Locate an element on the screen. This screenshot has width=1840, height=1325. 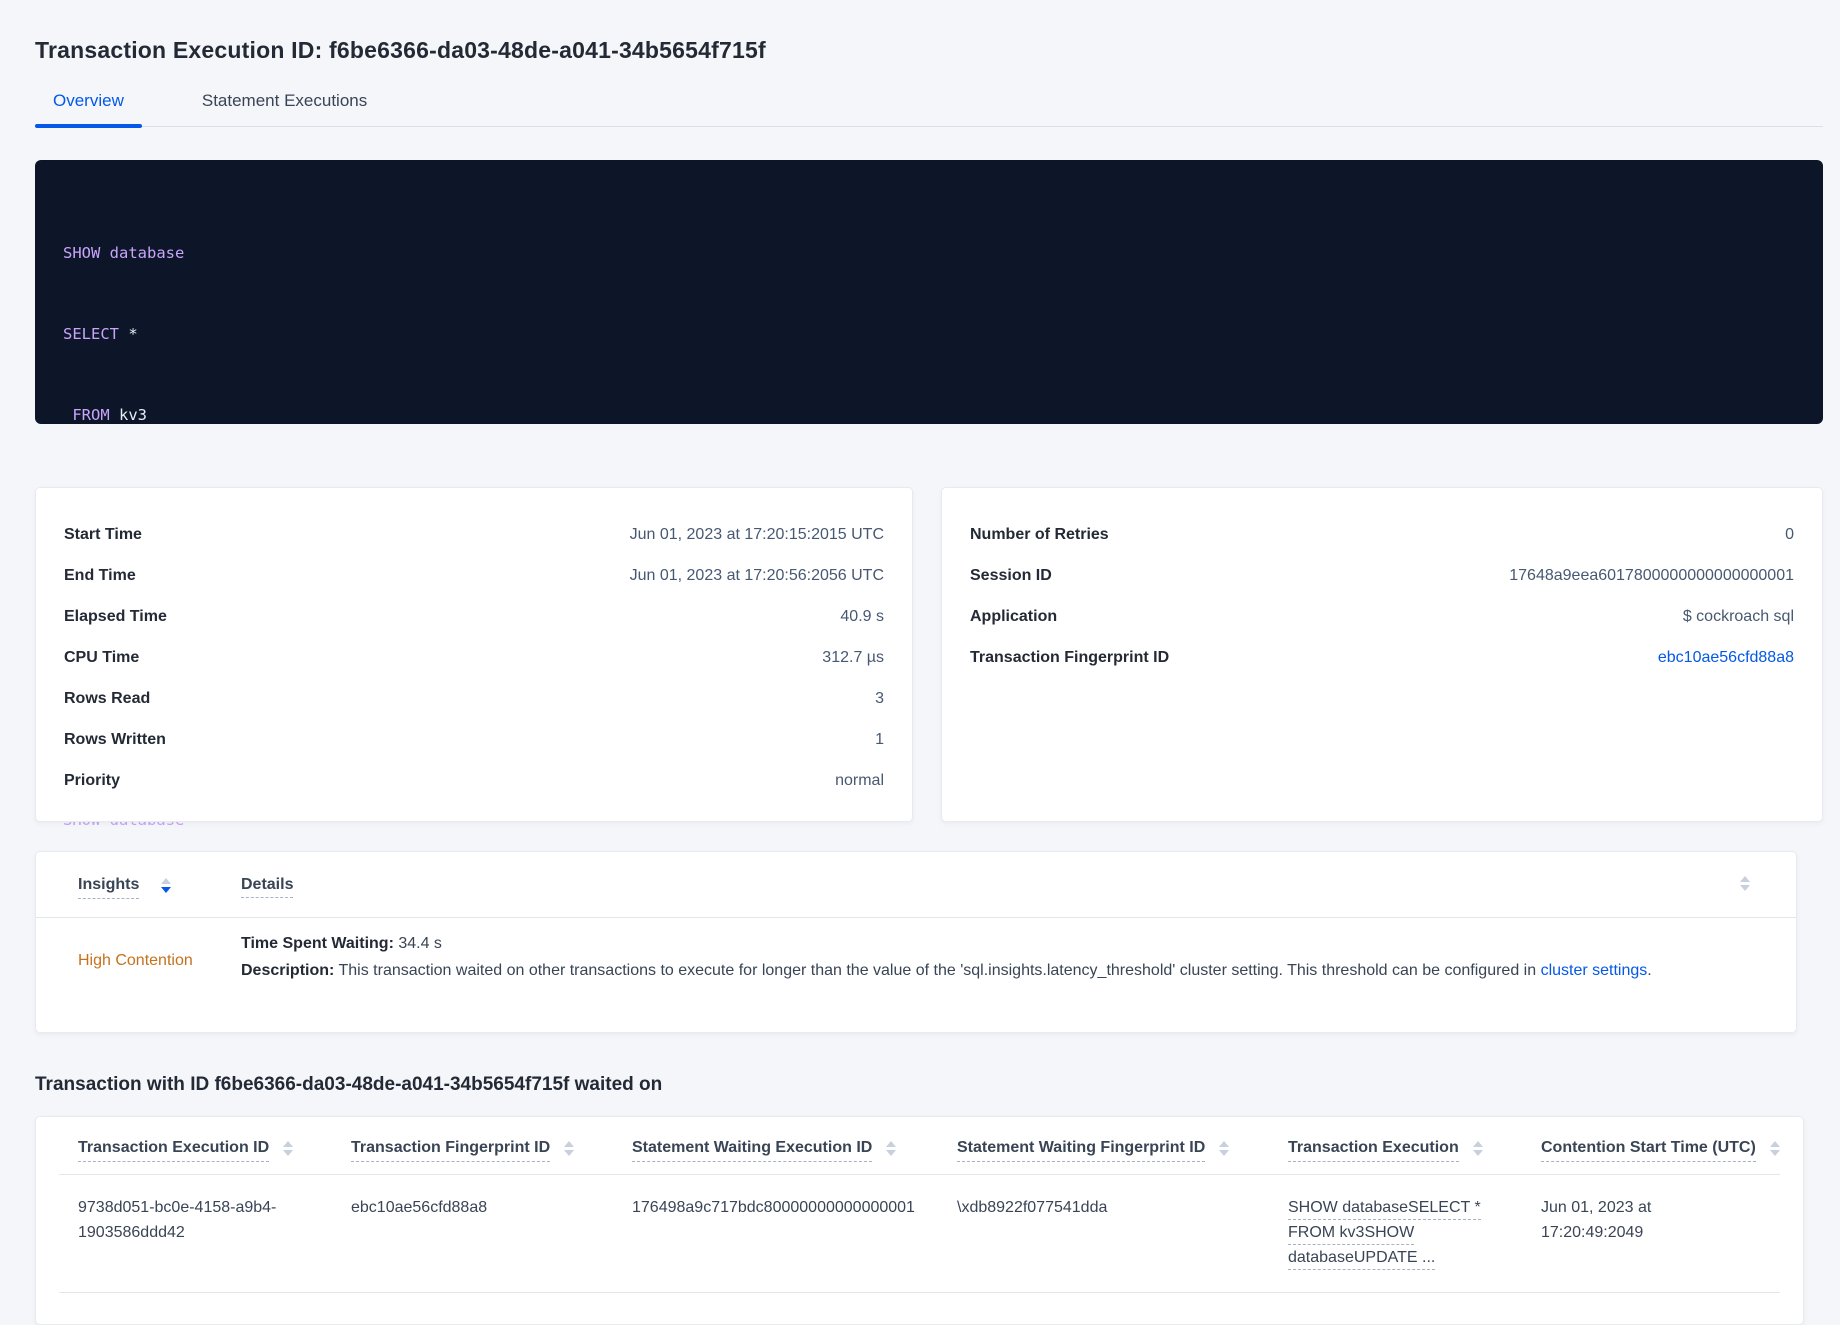
rows-written-value: 1 is located at coordinates (879, 739).